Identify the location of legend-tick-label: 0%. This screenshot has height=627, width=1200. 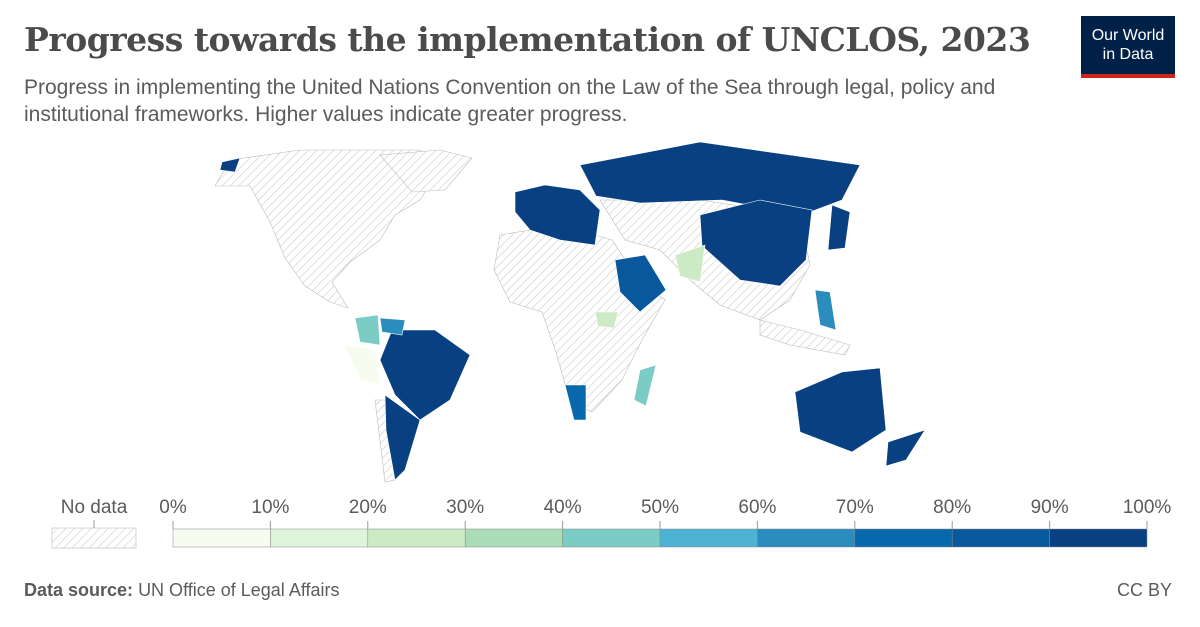
(173, 507).